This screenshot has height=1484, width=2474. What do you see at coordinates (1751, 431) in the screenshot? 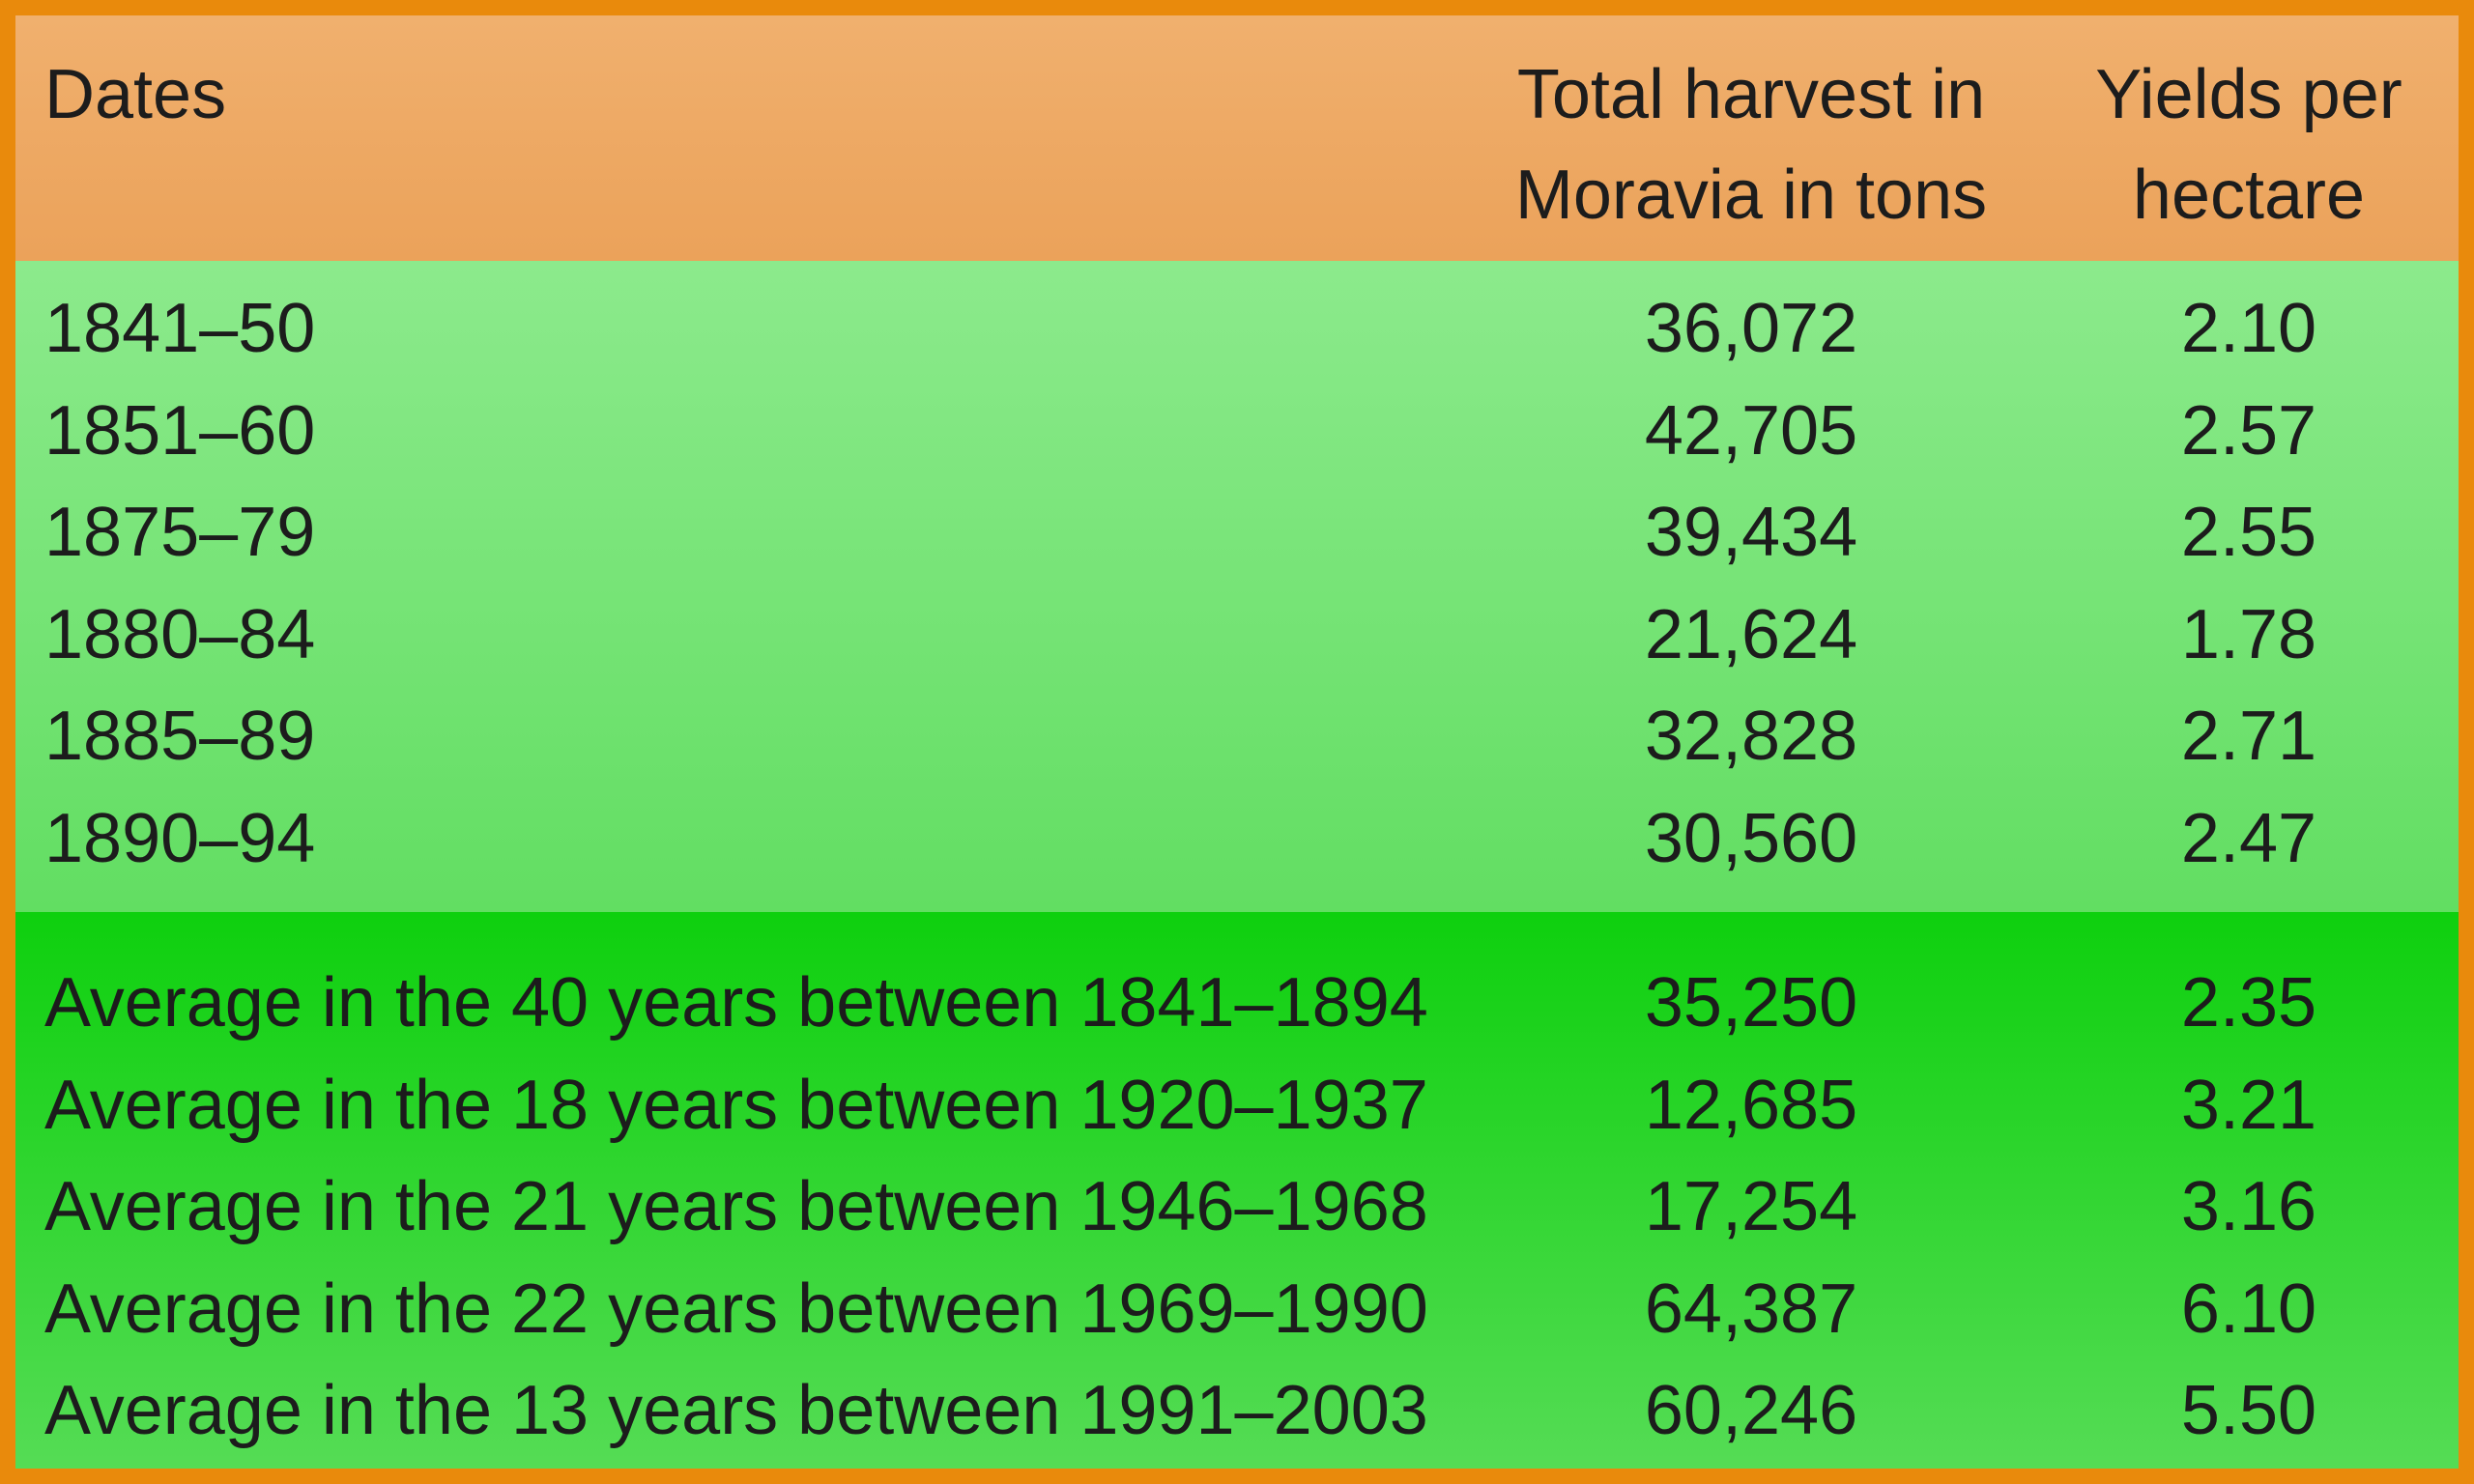
I see `harvest-cell: 42,705` at bounding box center [1751, 431].